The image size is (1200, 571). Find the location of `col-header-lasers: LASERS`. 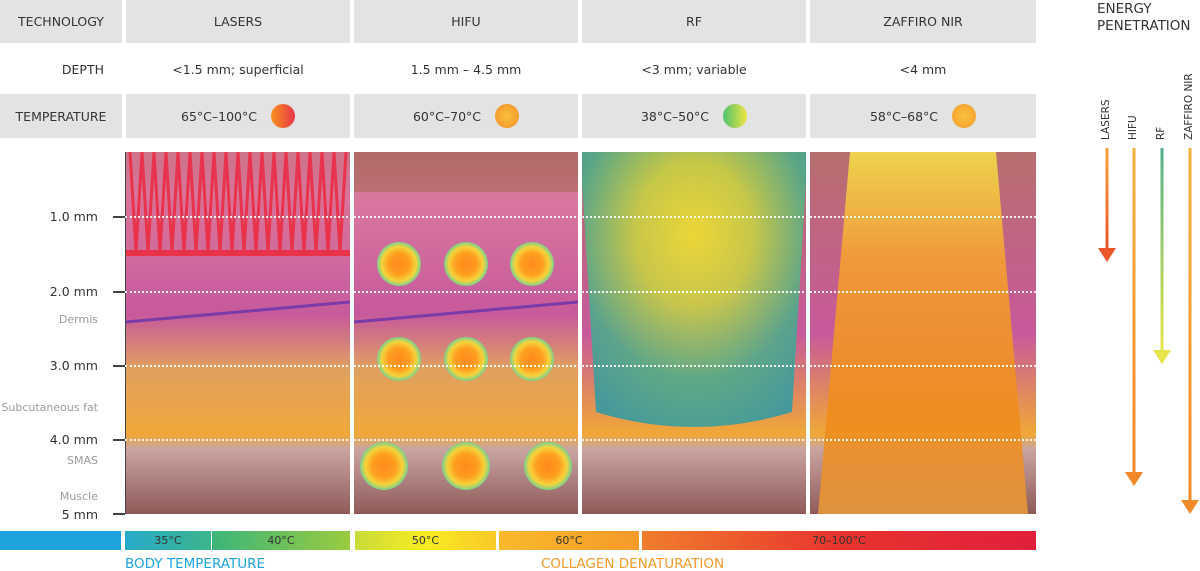

col-header-lasers: LASERS is located at coordinates (238, 21).